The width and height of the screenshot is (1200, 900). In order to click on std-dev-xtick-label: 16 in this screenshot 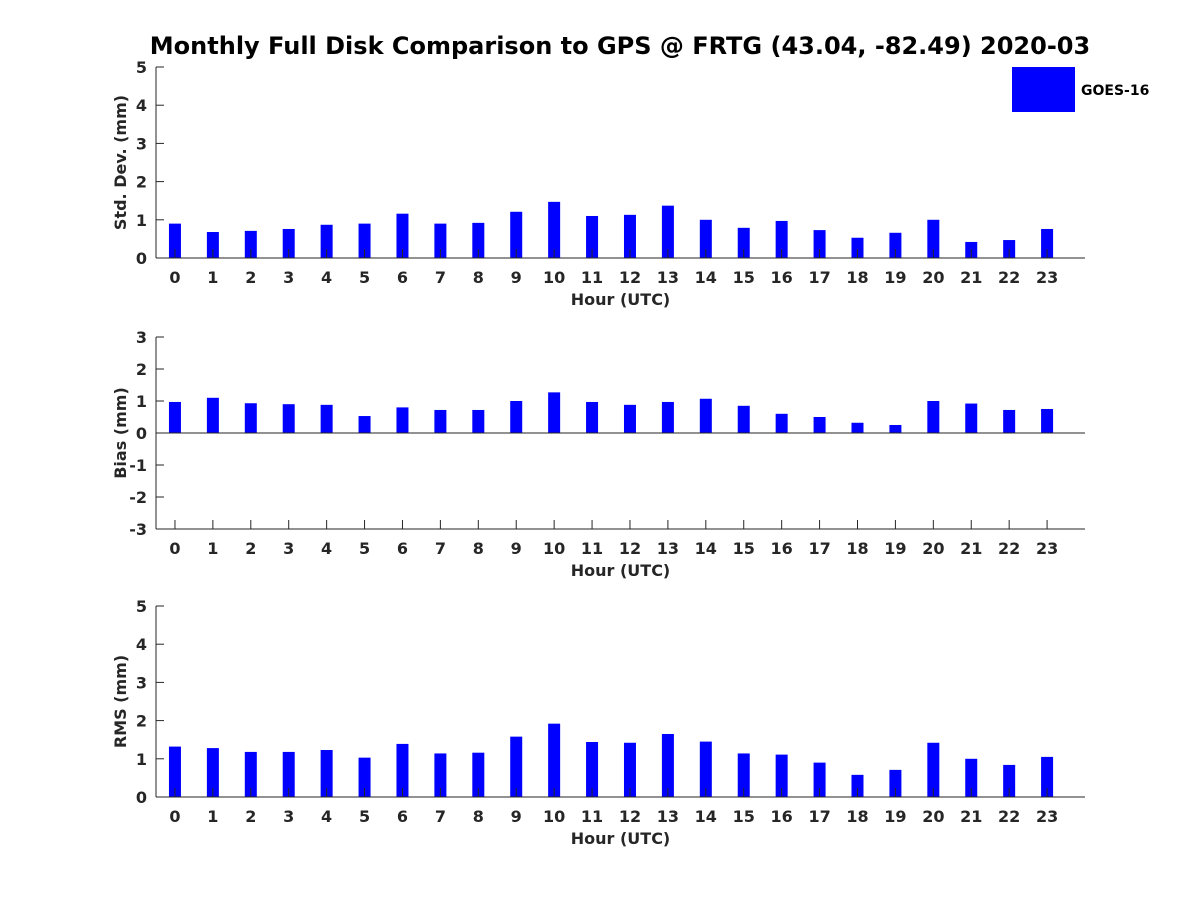, I will do `click(782, 277)`.